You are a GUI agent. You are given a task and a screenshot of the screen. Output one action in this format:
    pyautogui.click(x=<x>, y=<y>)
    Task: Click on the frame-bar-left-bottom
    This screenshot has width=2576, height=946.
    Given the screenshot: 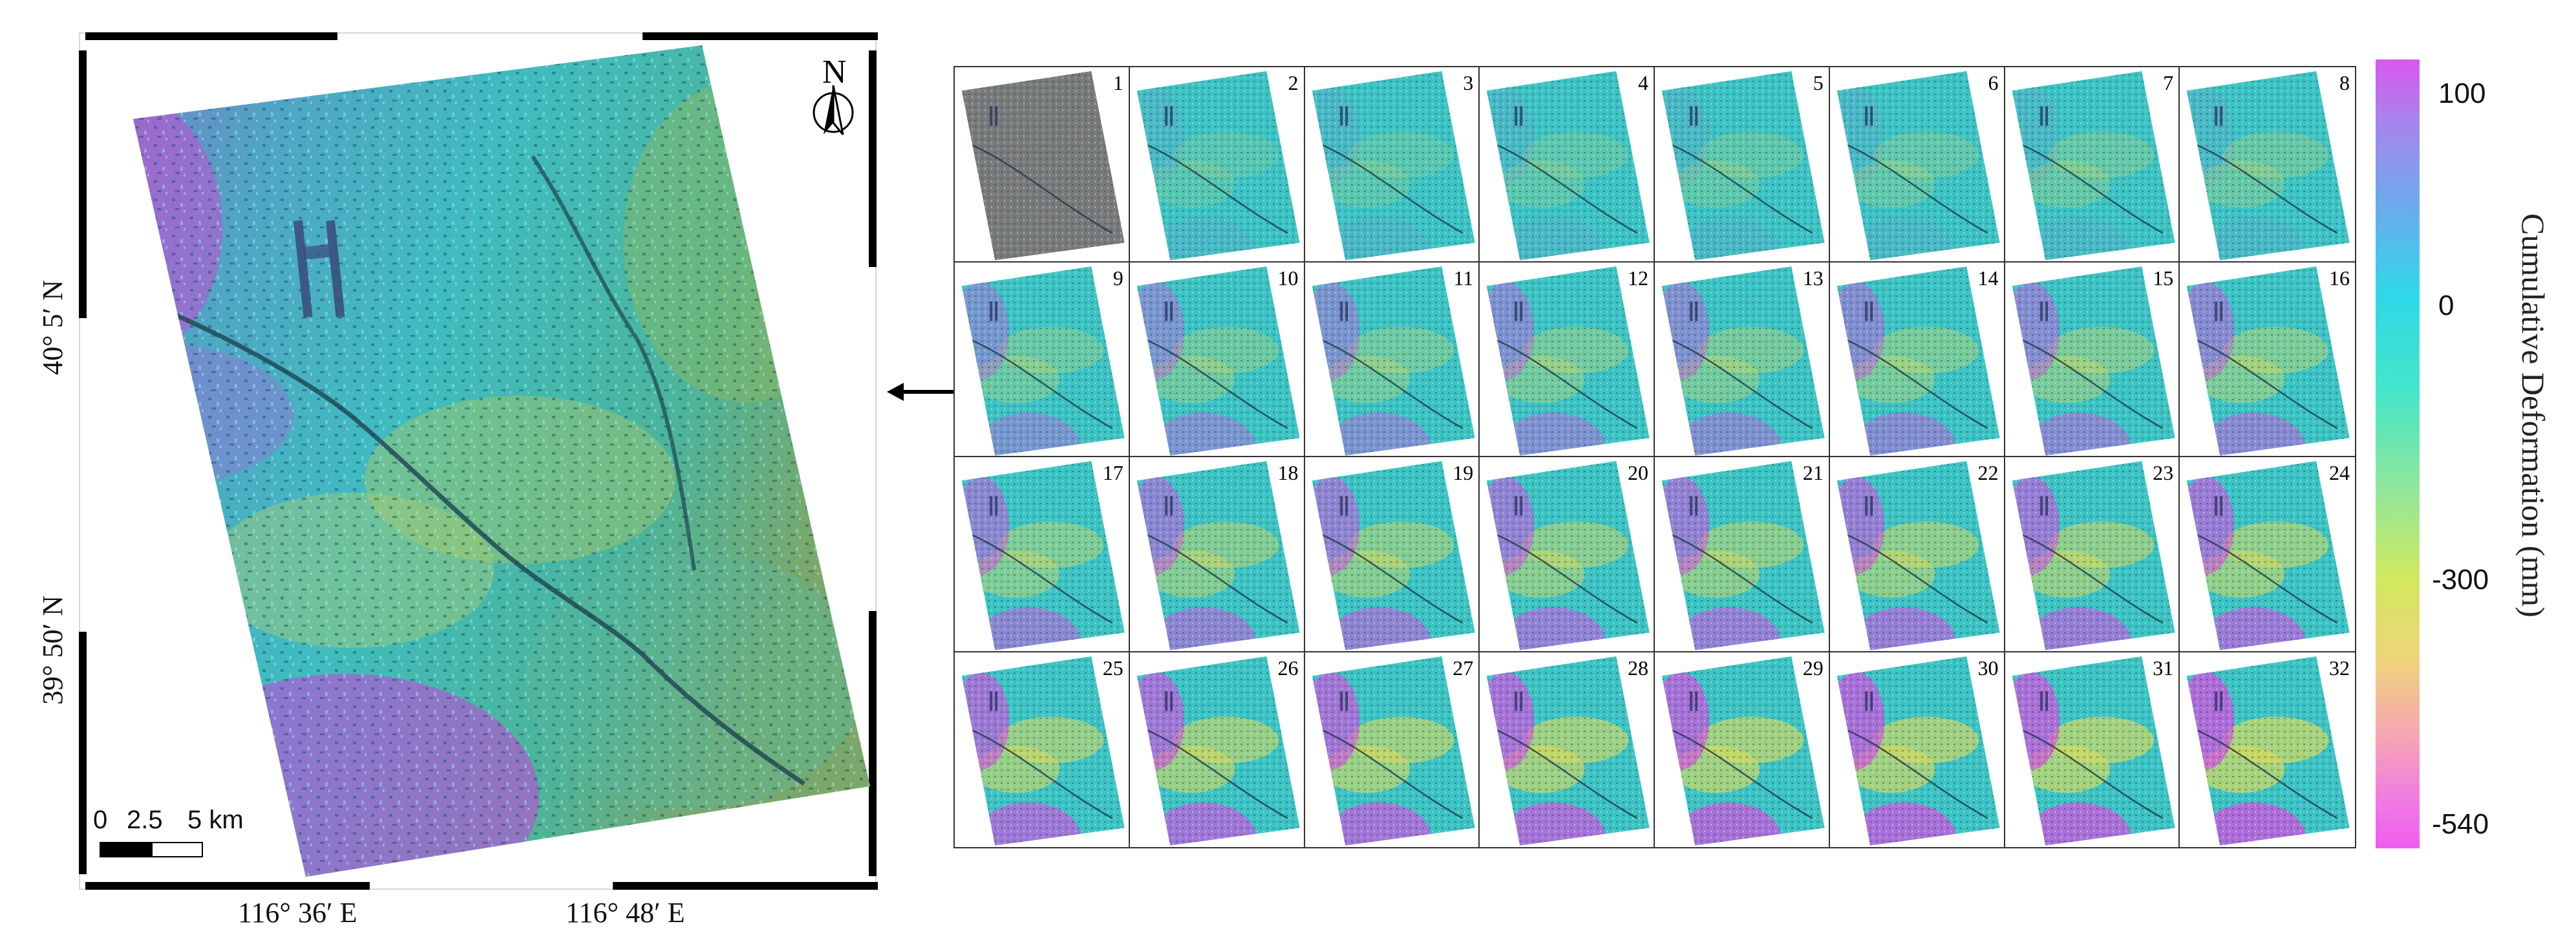 What is the action you would take?
    pyautogui.click(x=83, y=753)
    